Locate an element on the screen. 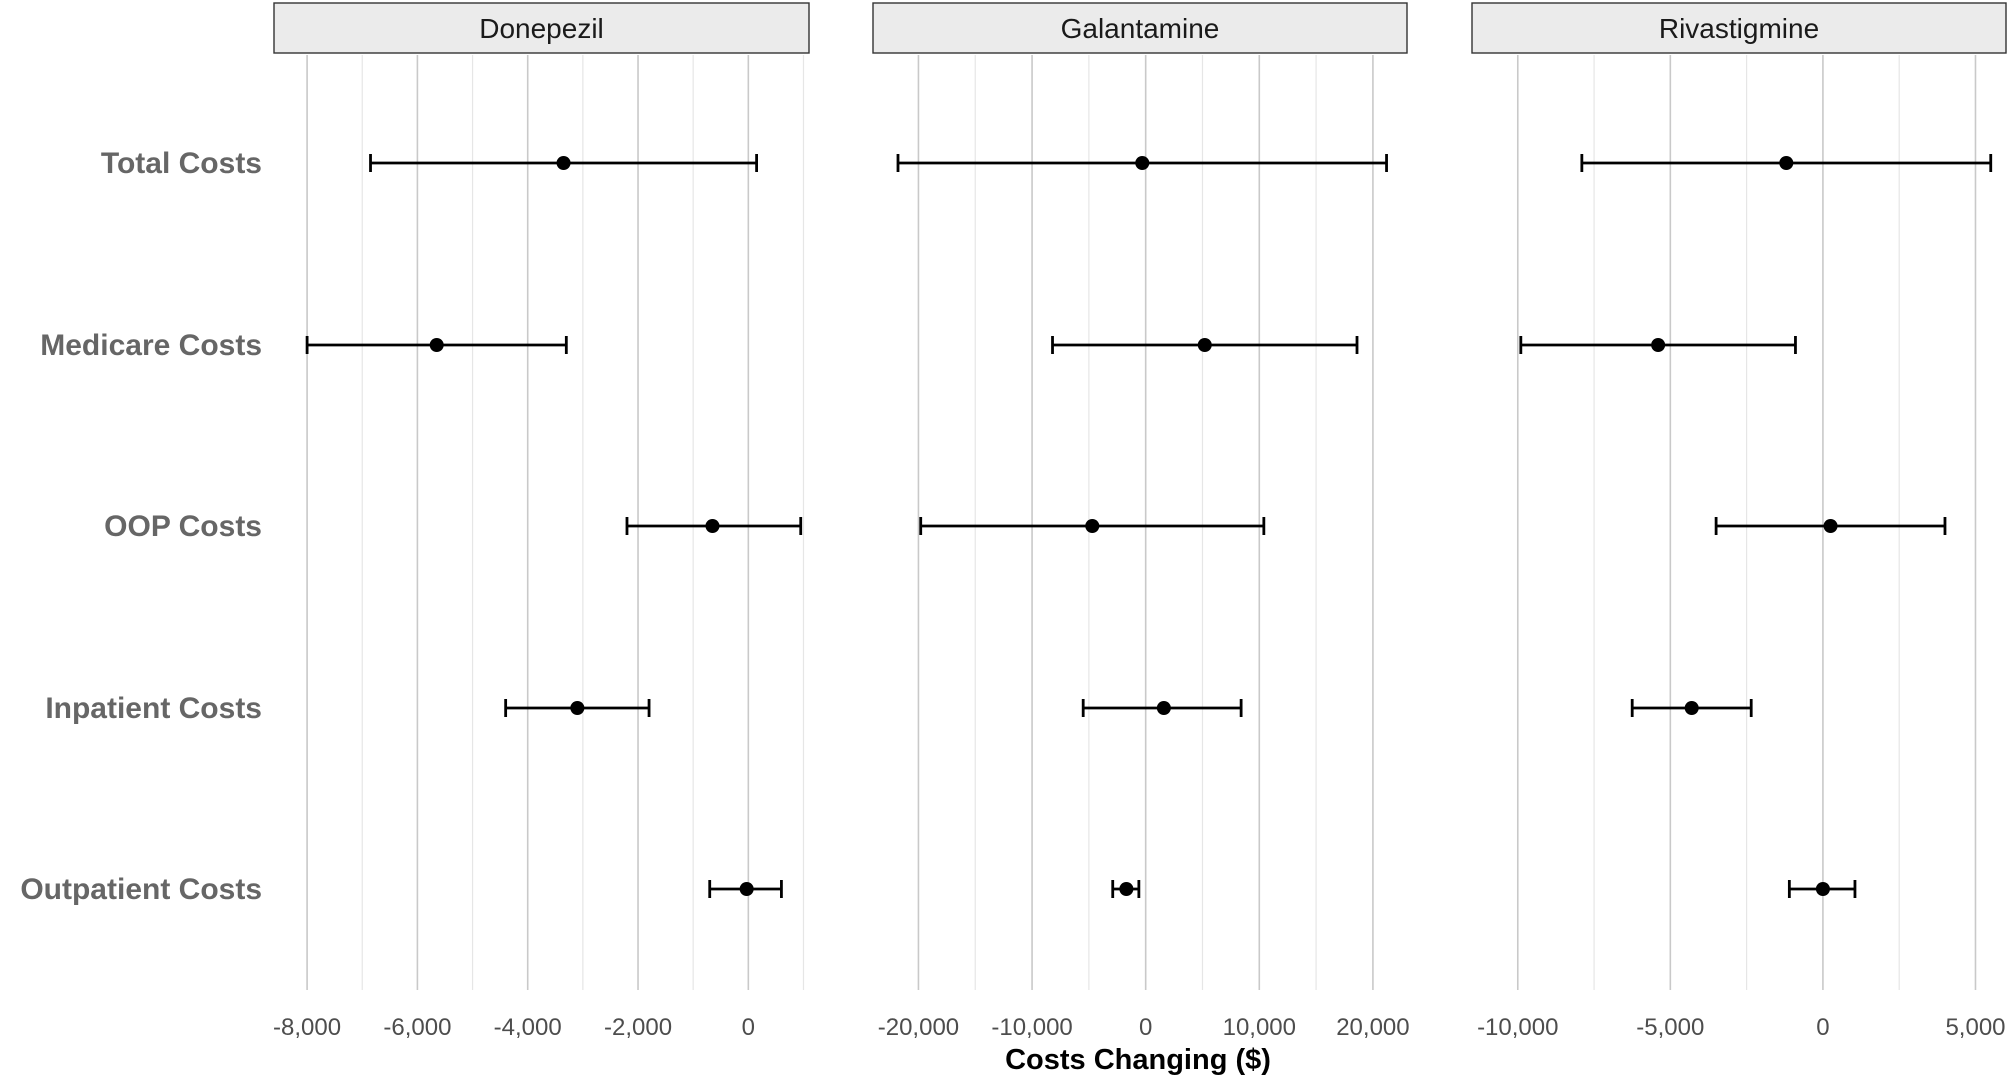 Image resolution: width=2008 pixels, height=1078 pixels. row-label: Inpatient Costs is located at coordinates (153, 708).